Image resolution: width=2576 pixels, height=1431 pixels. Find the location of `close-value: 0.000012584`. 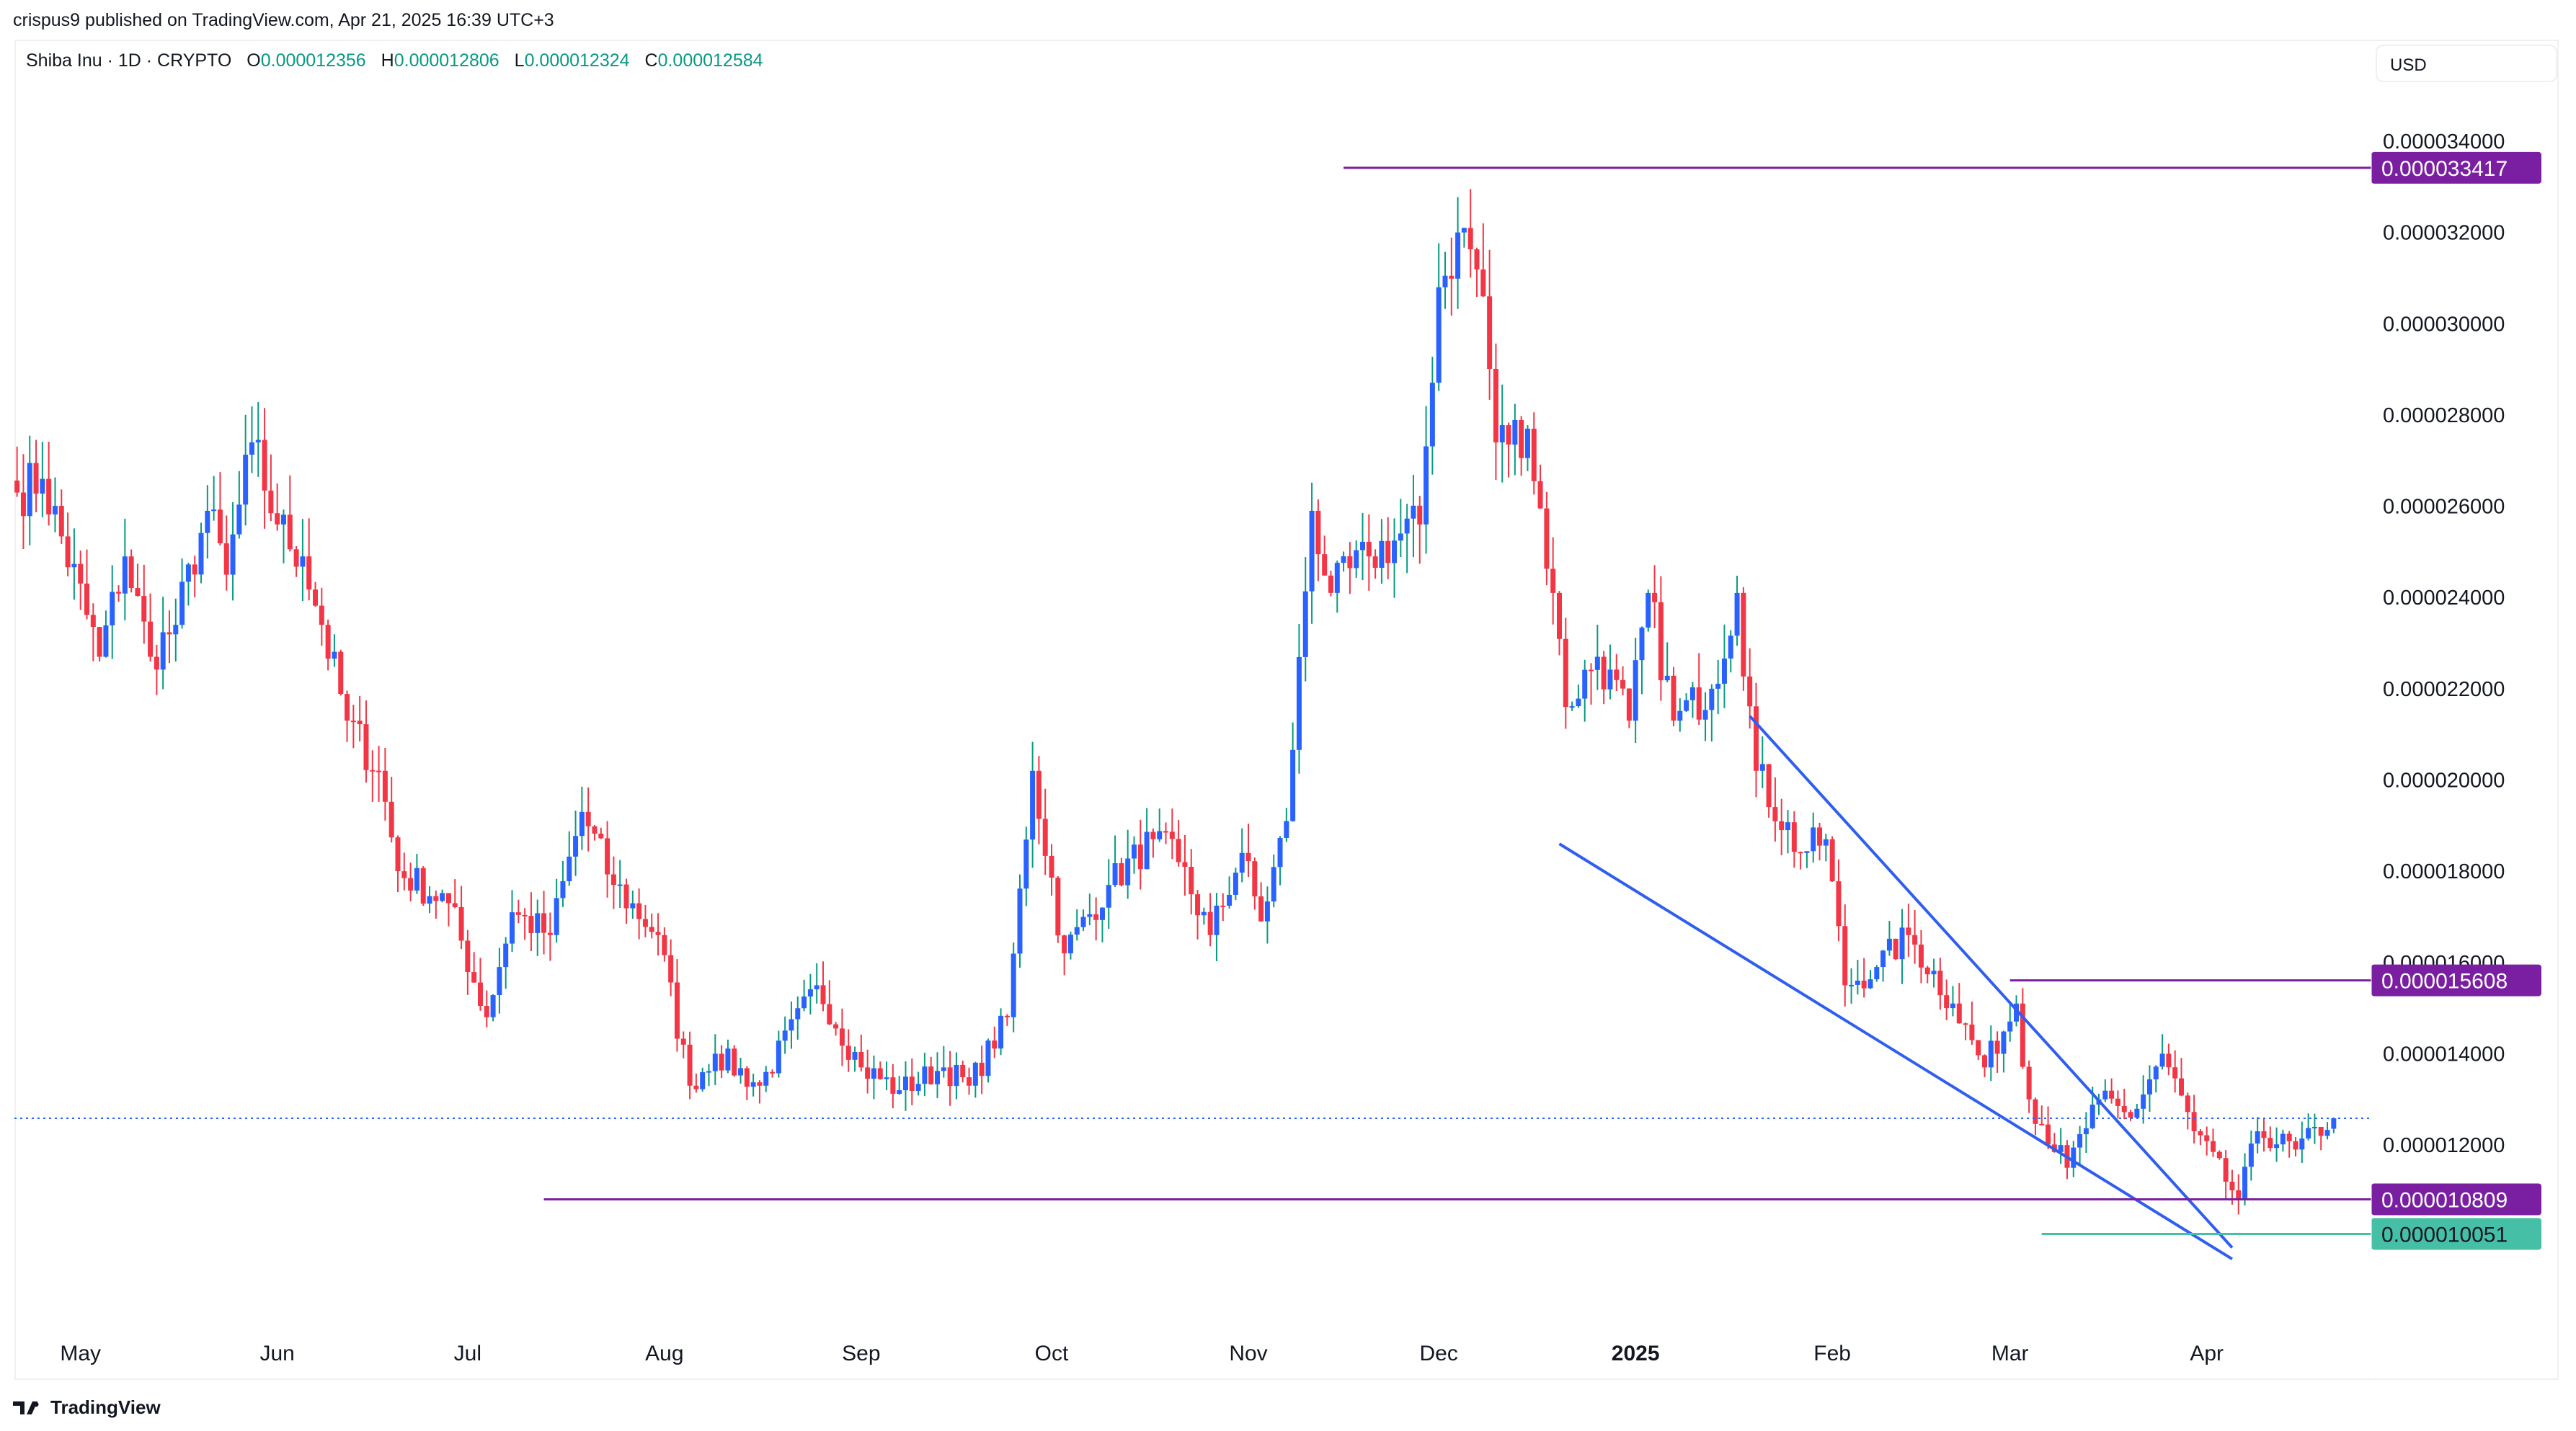

close-value: 0.000012584 is located at coordinates (710, 60).